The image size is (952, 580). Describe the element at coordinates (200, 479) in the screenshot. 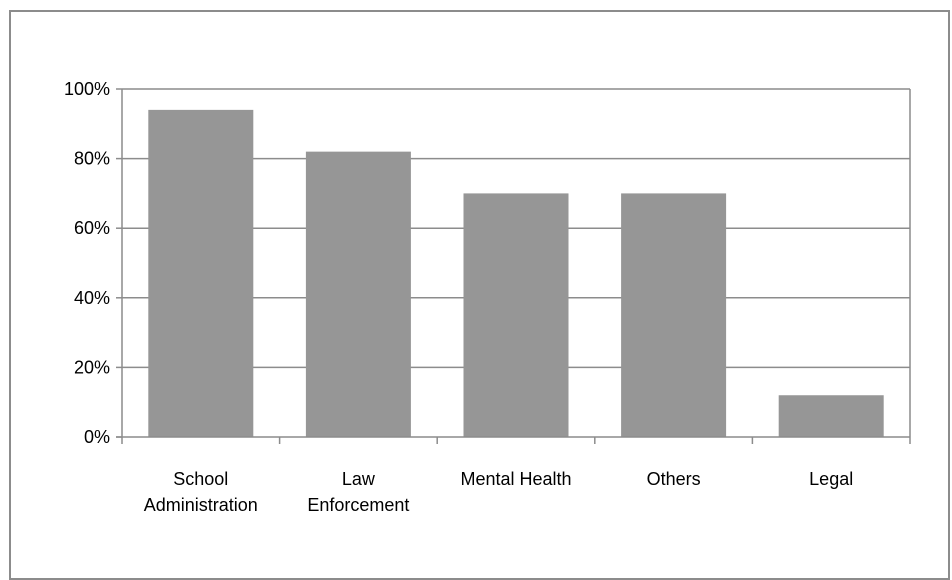

I see `x-category-label: School` at that location.